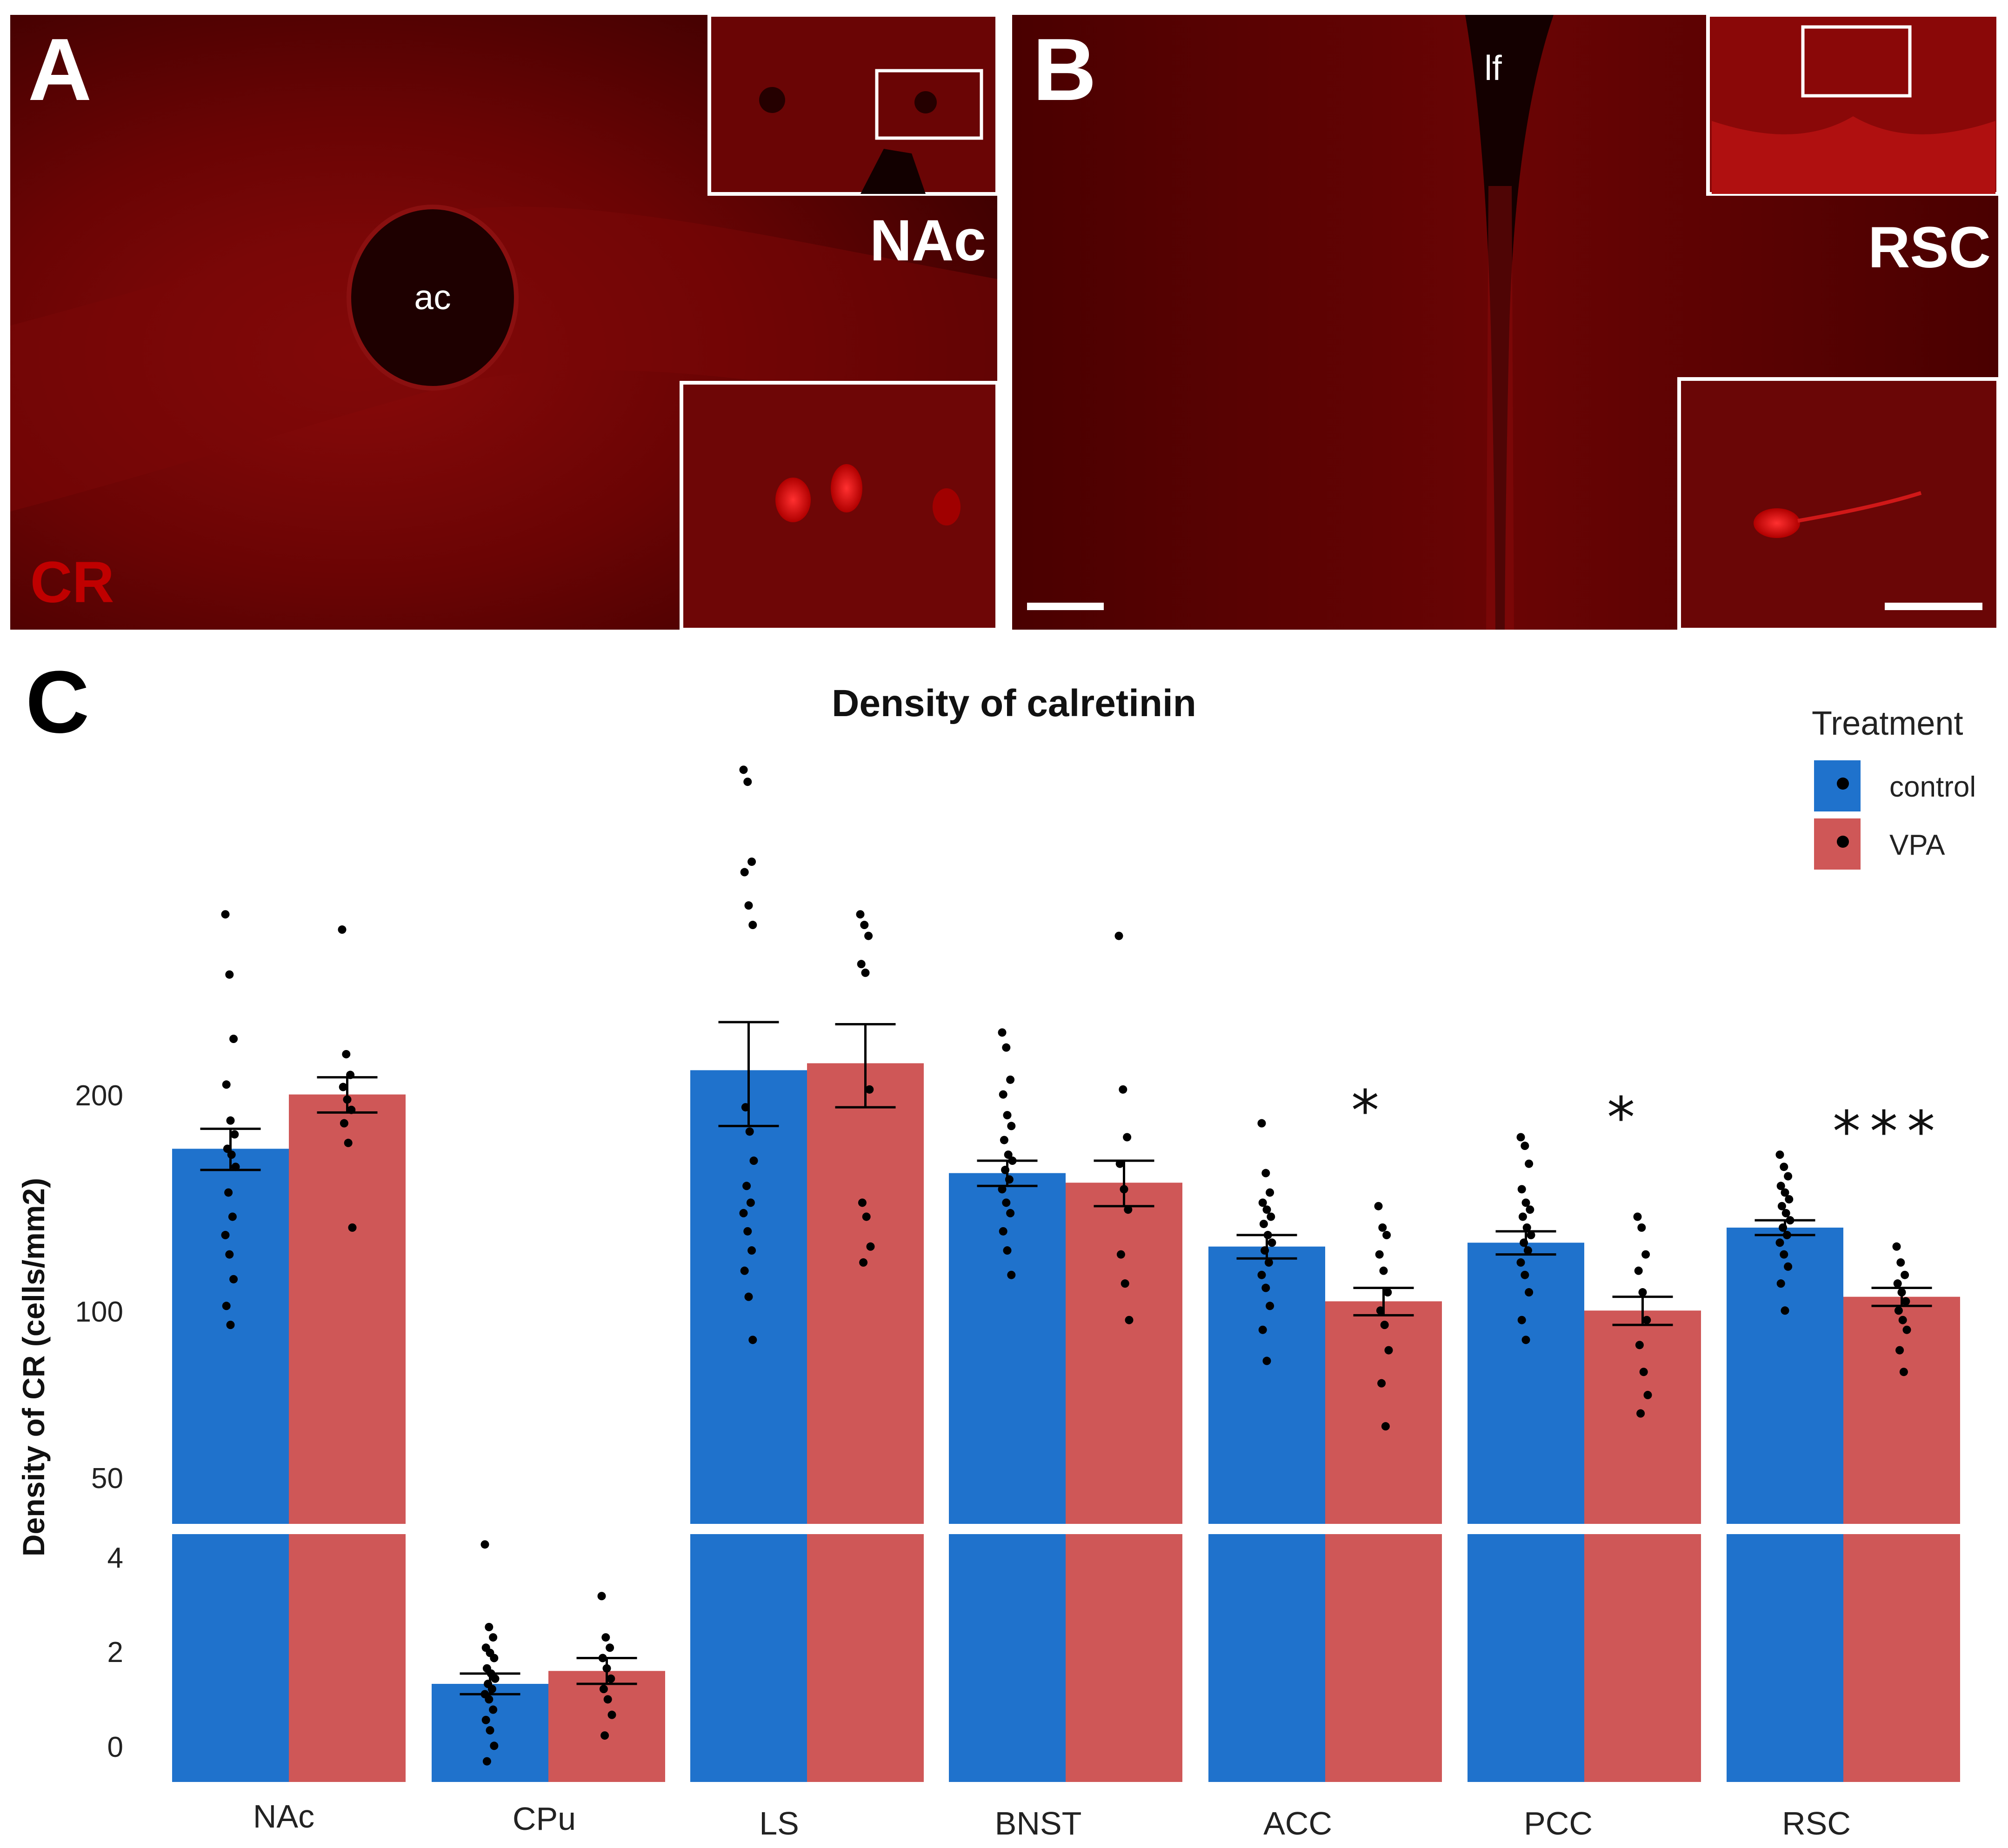 The height and width of the screenshot is (1848, 2008). Describe the element at coordinates (1384, 1542) in the screenshot. I see `bar-vpa-acc` at that location.